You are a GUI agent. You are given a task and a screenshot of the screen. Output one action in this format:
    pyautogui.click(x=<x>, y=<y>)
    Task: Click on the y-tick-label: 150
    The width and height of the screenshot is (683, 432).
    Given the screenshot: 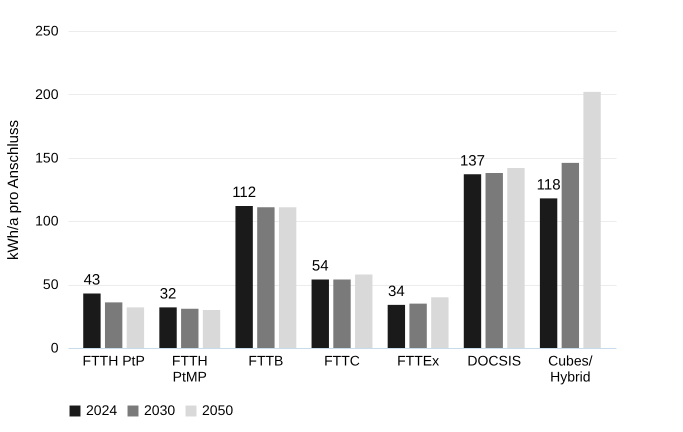 What is the action you would take?
    pyautogui.click(x=47, y=157)
    